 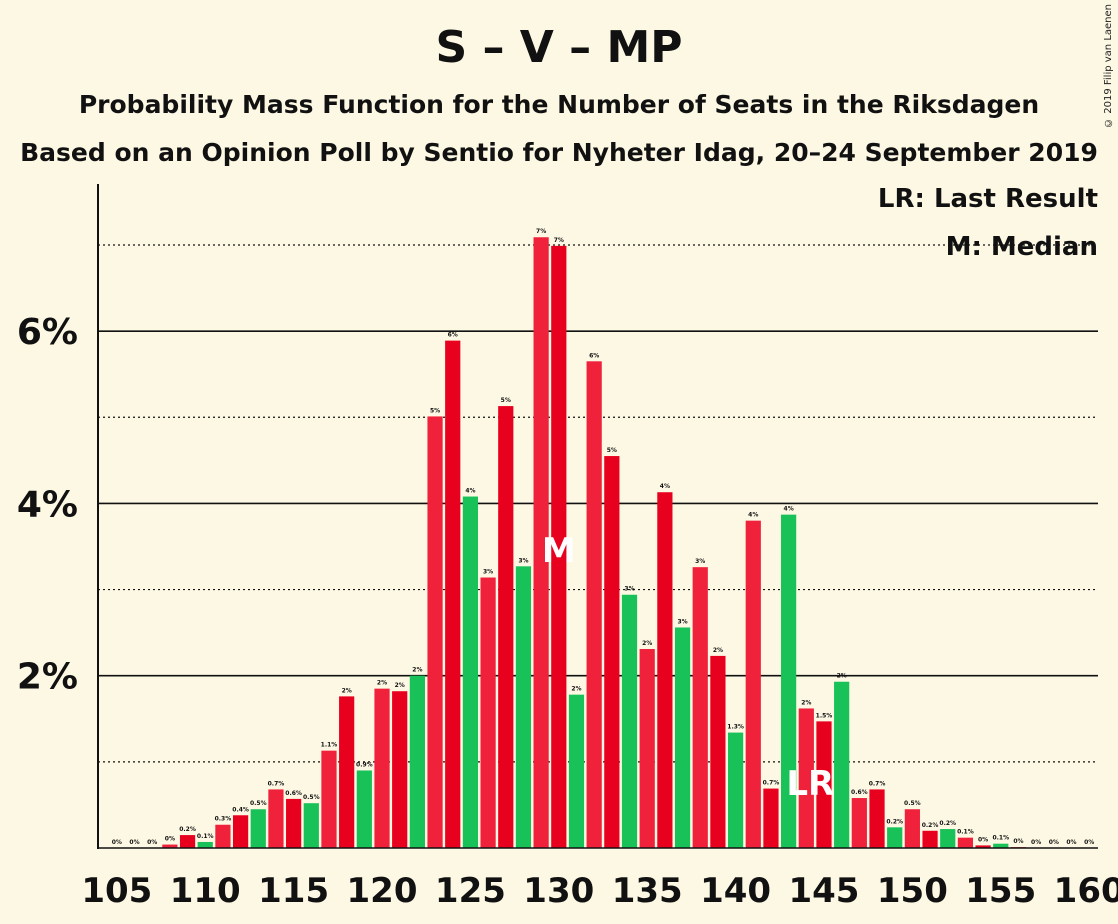 What do you see at coordinates (541, 231) in the screenshot?
I see `bar-value-label: 7%` at bounding box center [541, 231].